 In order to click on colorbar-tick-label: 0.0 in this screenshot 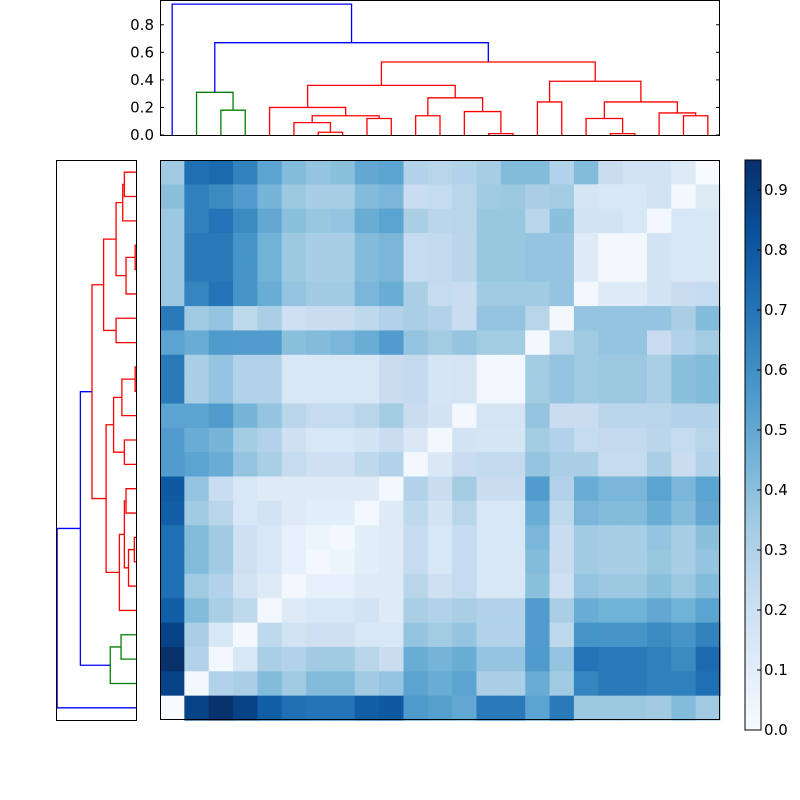, I will do `click(776, 730)`.